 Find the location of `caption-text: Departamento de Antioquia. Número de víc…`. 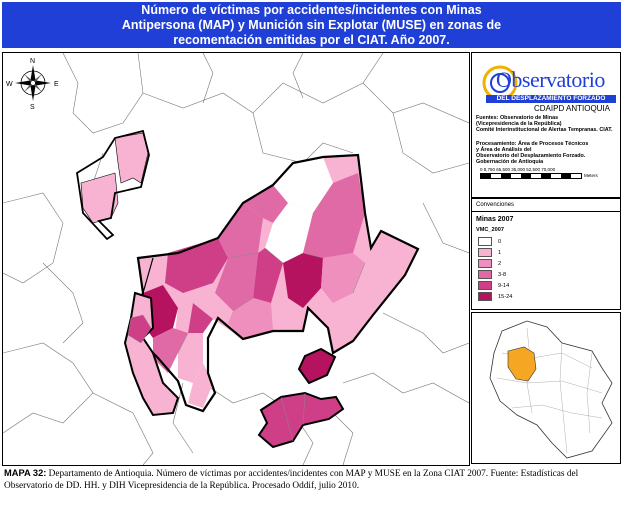

caption-text: Departamento de Antioquia. Número de víc… is located at coordinates (291, 480).